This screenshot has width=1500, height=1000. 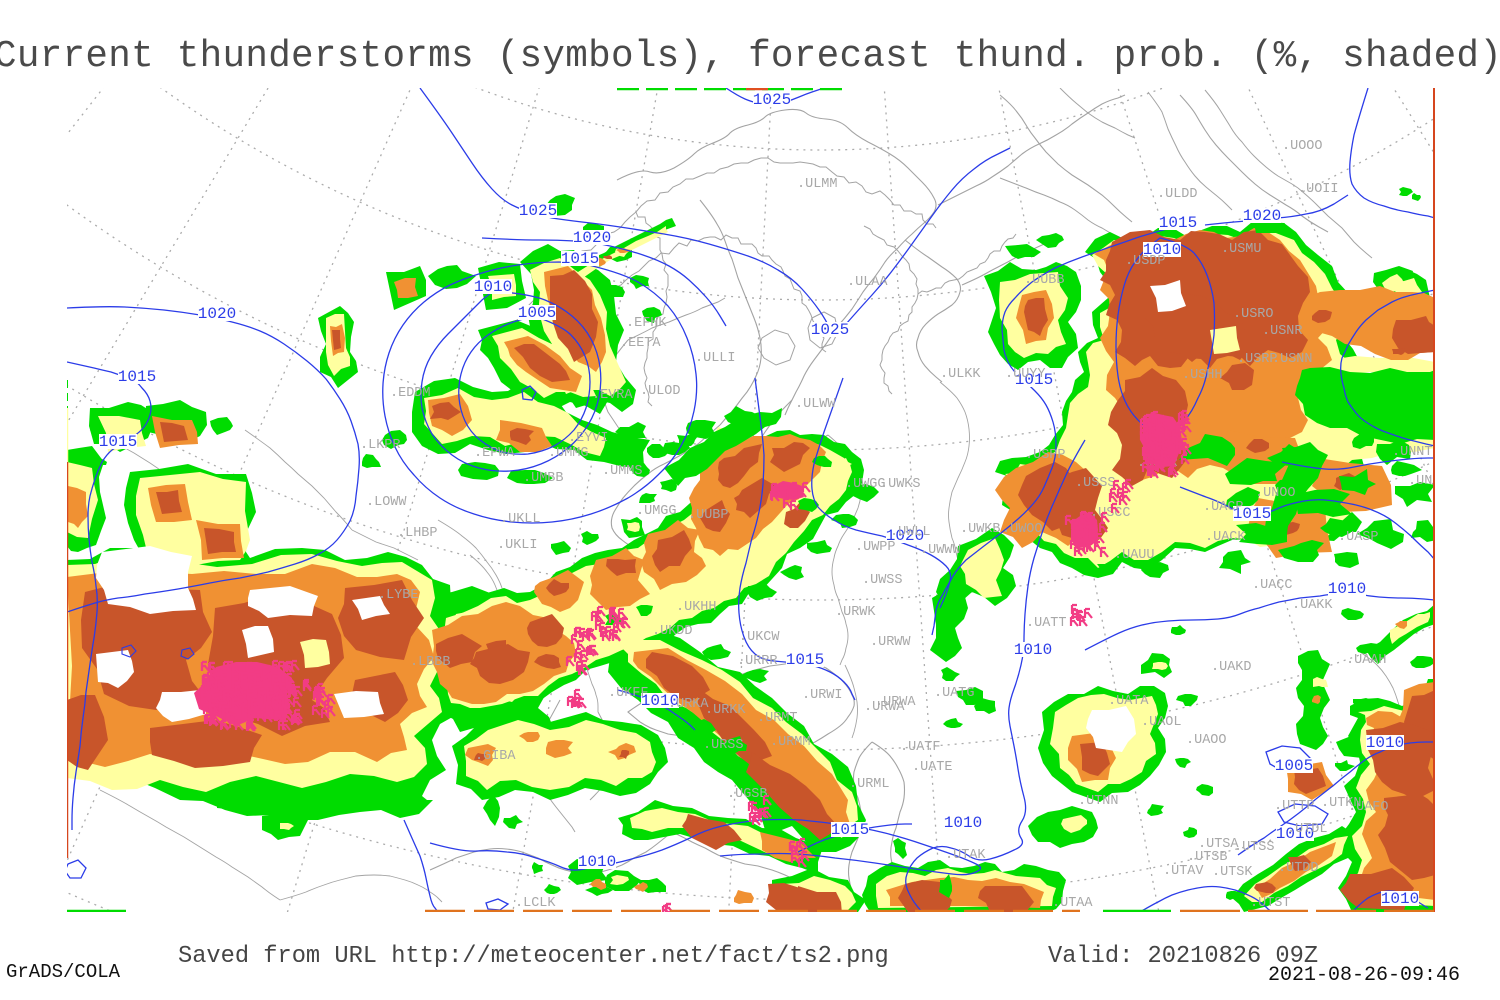 I want to click on svg-text: .USMU, so click(x=1241, y=249).